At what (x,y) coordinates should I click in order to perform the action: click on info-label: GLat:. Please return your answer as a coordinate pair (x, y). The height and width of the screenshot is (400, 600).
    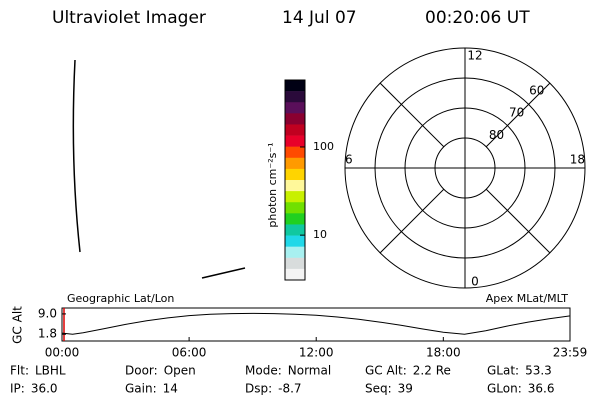
    Looking at the image, I should click on (503, 371).